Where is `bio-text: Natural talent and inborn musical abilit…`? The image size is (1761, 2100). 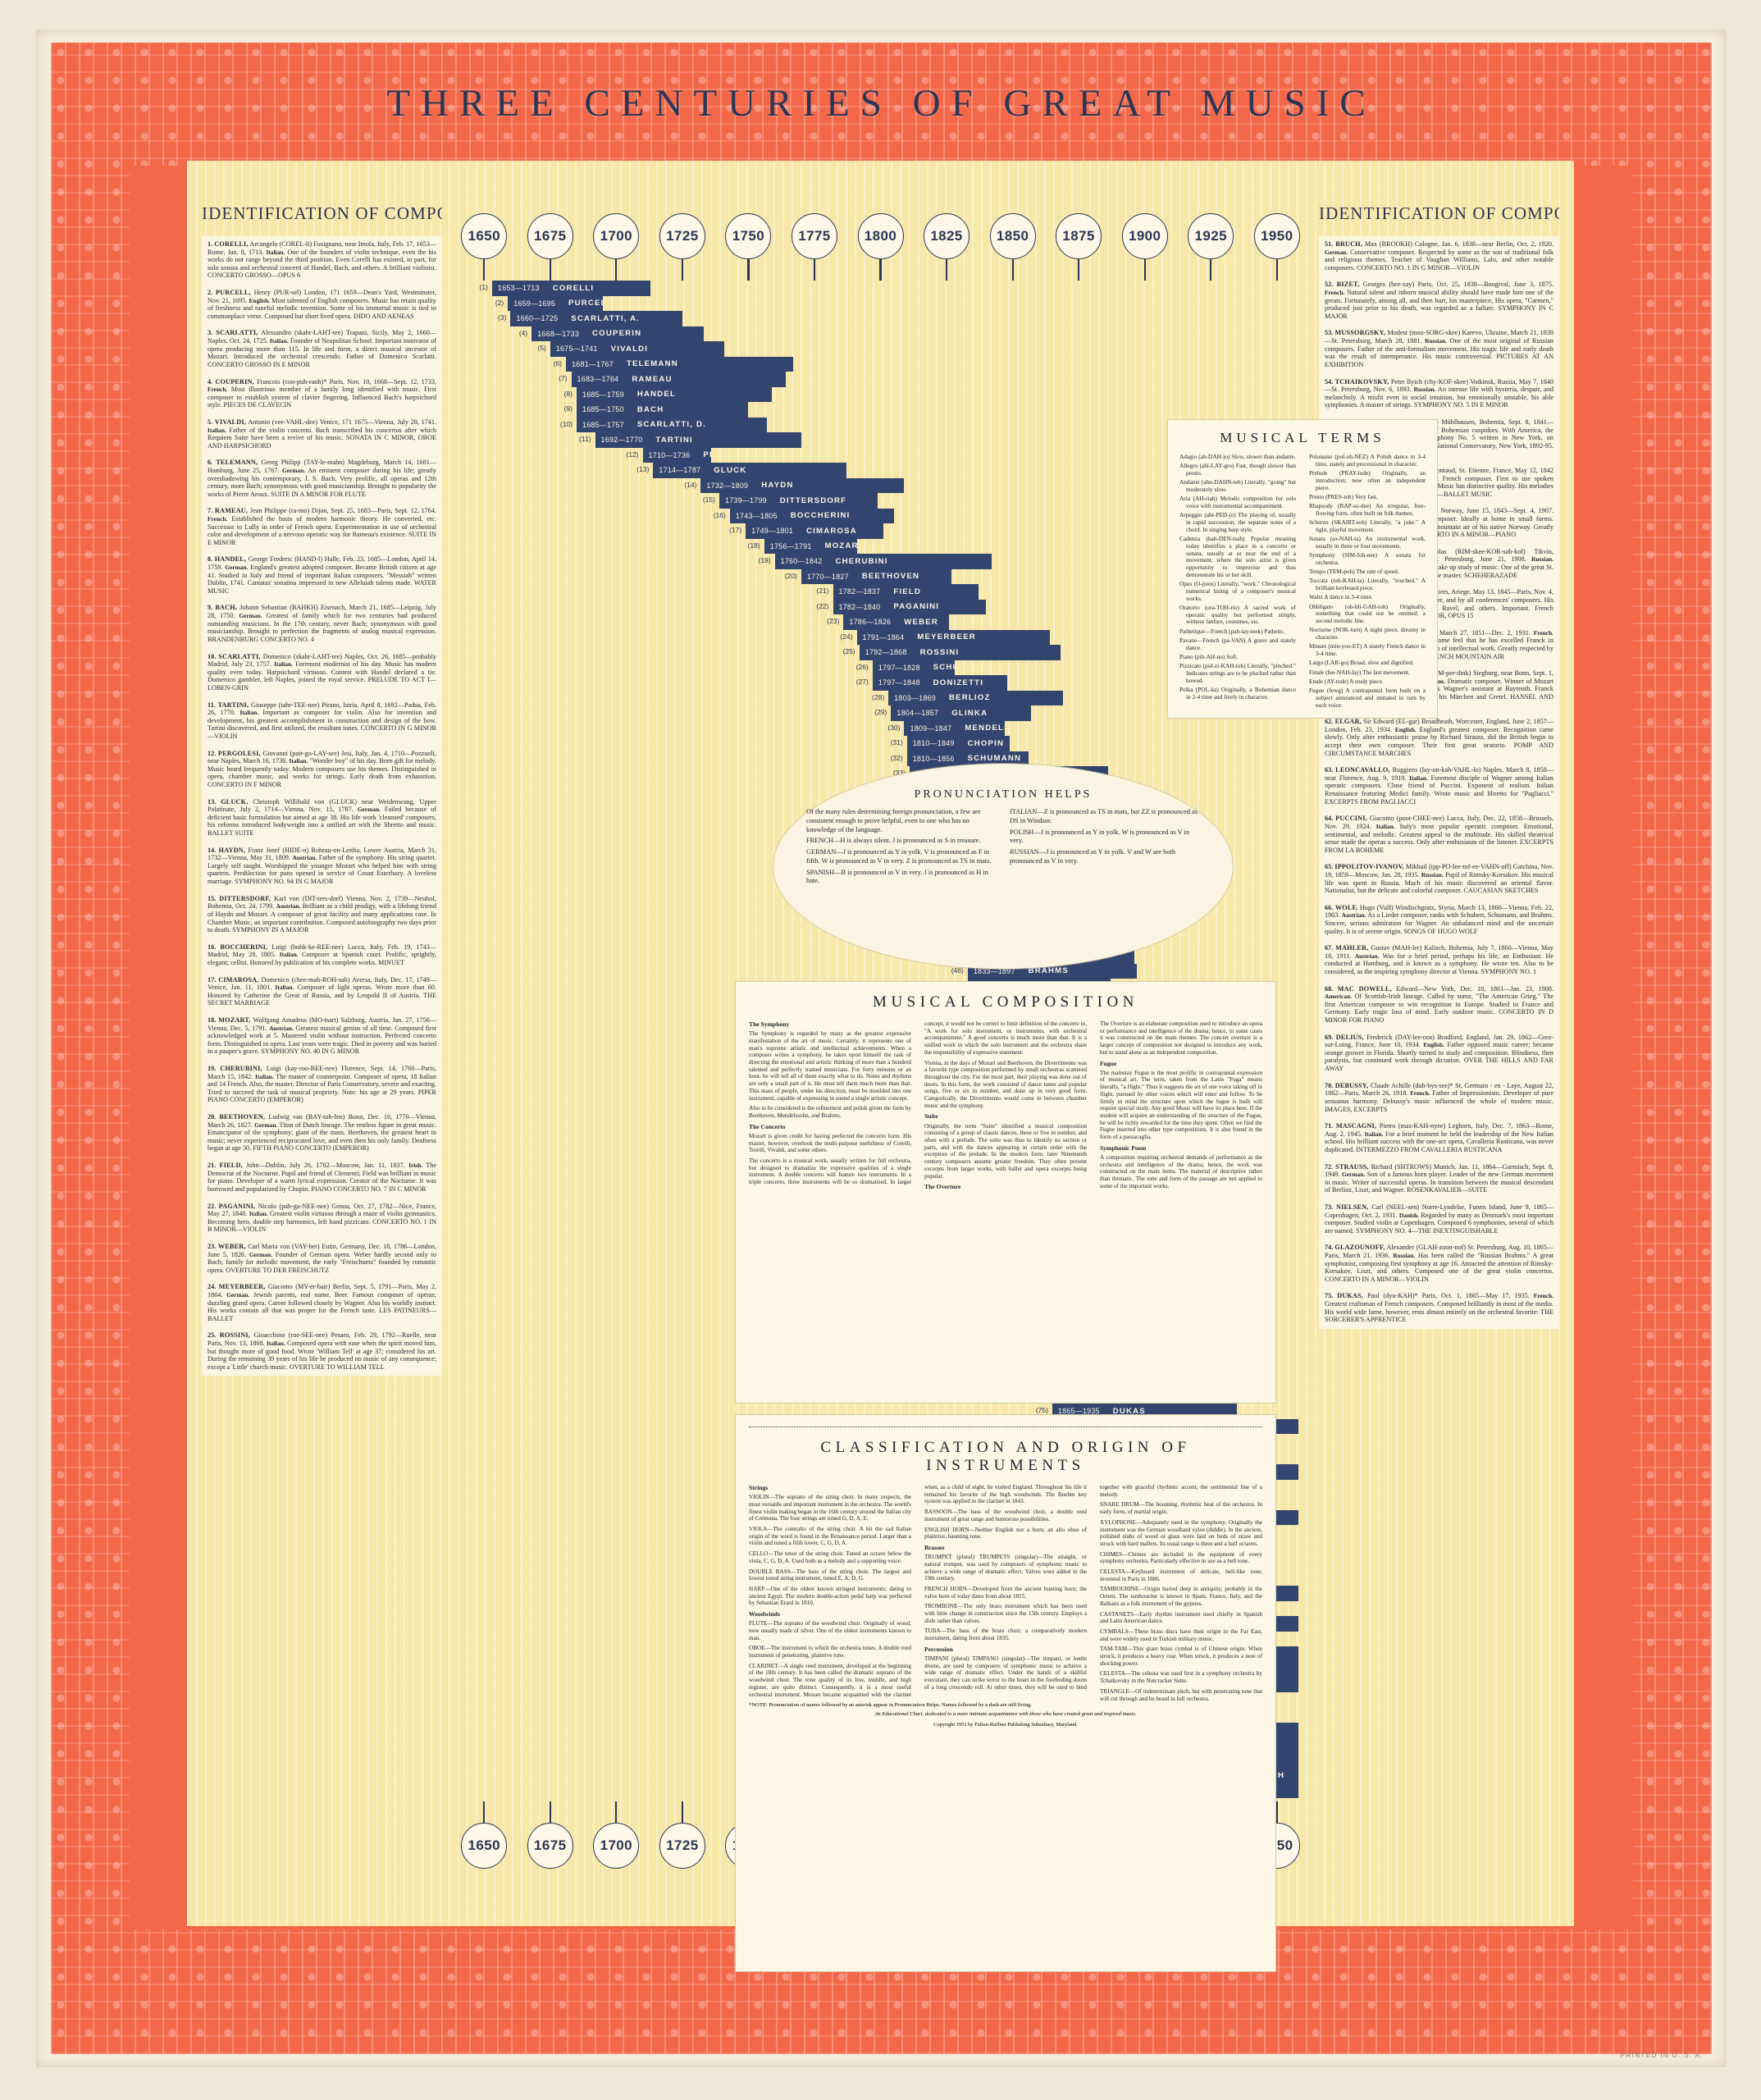 bio-text: Natural talent and inborn musical abilit… is located at coordinates (1439, 305).